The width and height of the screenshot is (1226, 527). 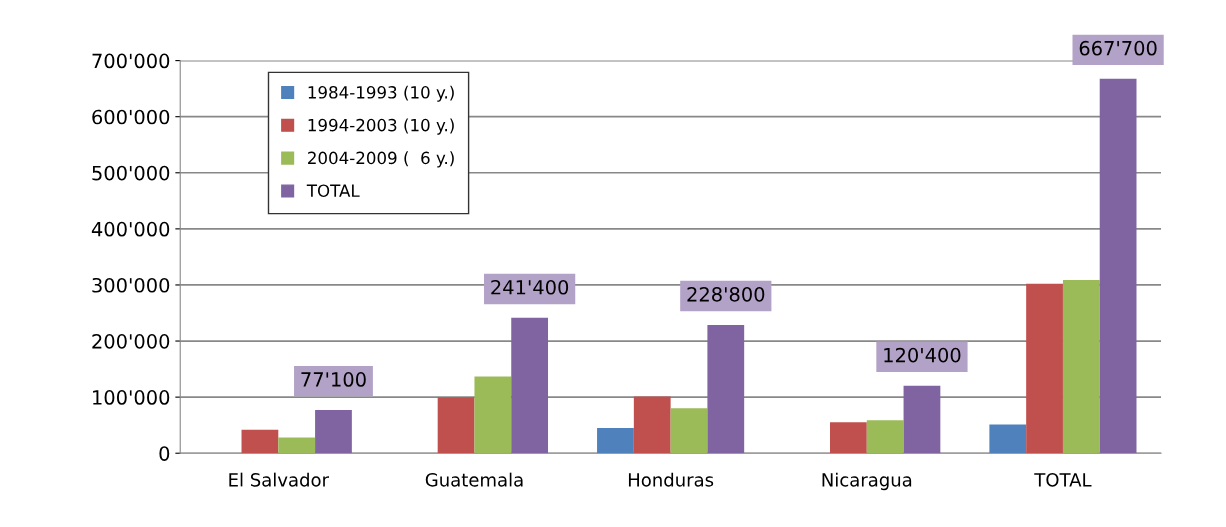 What do you see at coordinates (1118, 48) in the screenshot?
I see `data-label: 667'700` at bounding box center [1118, 48].